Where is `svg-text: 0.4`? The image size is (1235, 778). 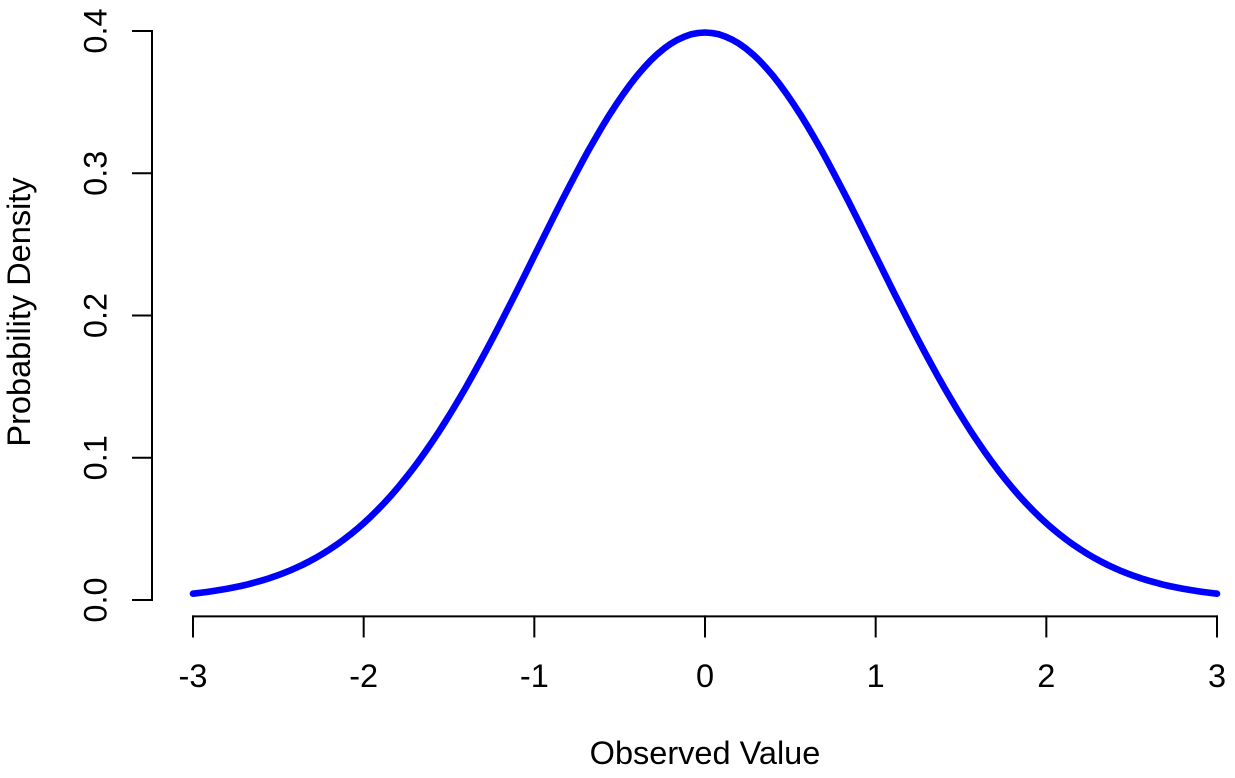
svg-text: 0.4 is located at coordinates (96, 30).